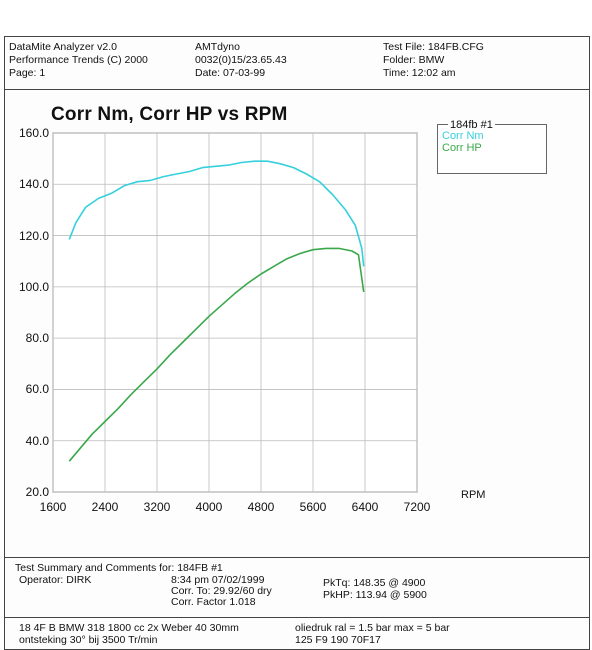 The height and width of the screenshot is (650, 592). What do you see at coordinates (433, 47) in the screenshot?
I see `test-file: Test File: 184FB.CFG` at bounding box center [433, 47].